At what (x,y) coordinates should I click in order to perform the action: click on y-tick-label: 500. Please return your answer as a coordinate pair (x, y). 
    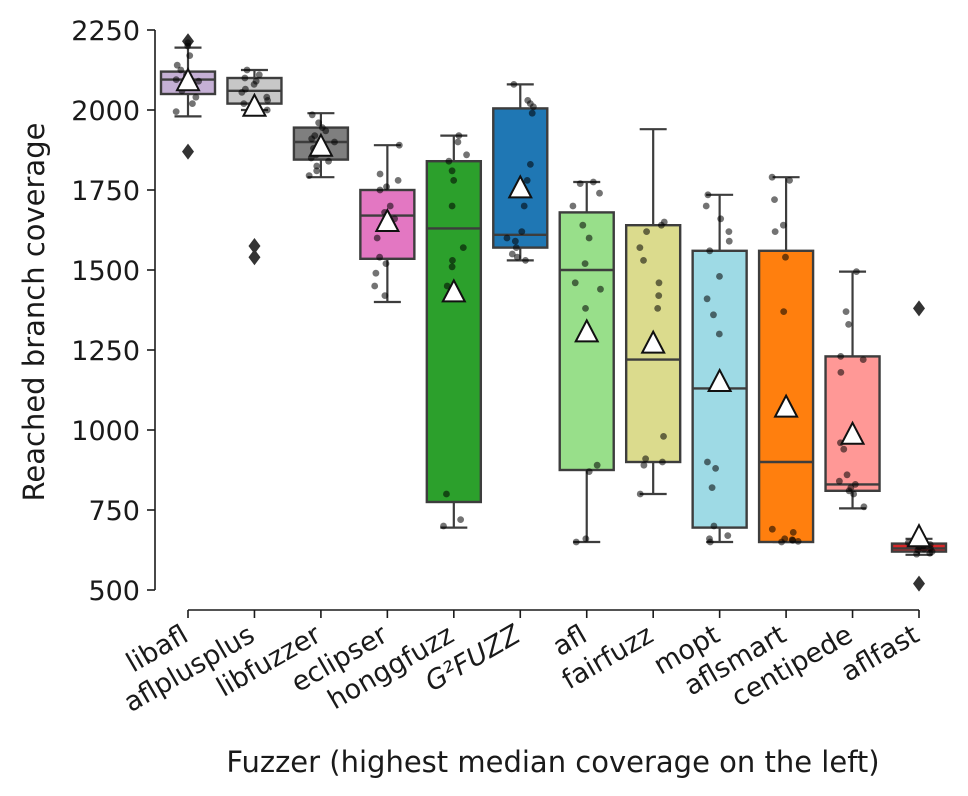
    Looking at the image, I should click on (114, 591).